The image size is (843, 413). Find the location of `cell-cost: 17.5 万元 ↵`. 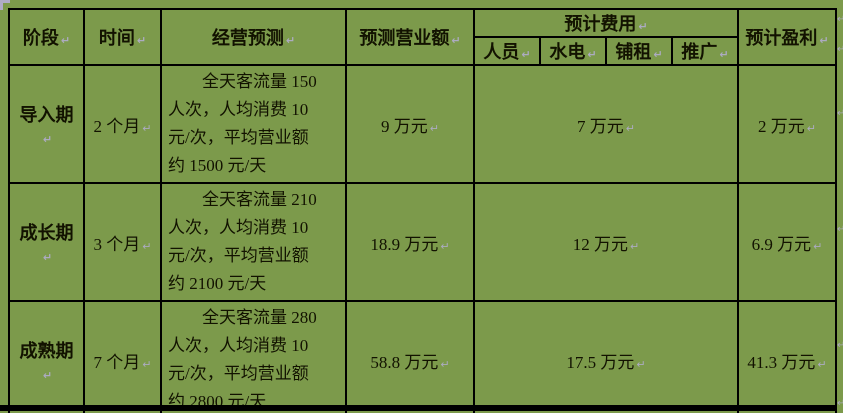

cell-cost: 17.5 万元 ↵ is located at coordinates (606, 356).